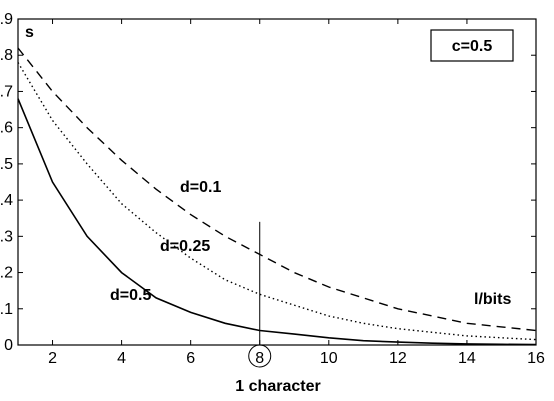  What do you see at coordinates (6, 236) in the screenshot?
I see `y-tick-label: 0.3` at bounding box center [6, 236].